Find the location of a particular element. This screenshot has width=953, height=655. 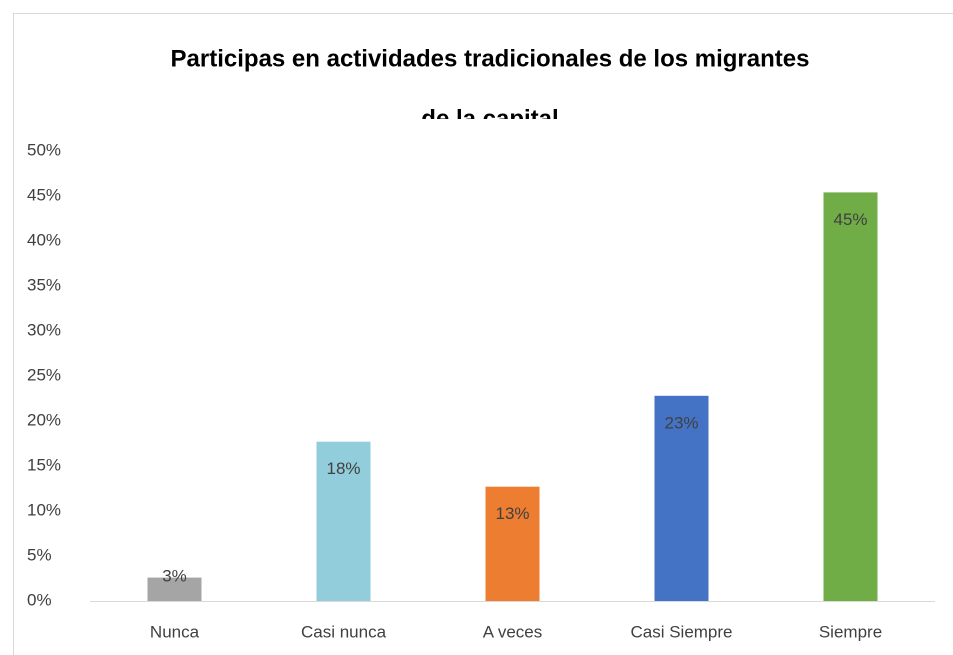

y-tick-label: 0% is located at coordinates (39, 599).